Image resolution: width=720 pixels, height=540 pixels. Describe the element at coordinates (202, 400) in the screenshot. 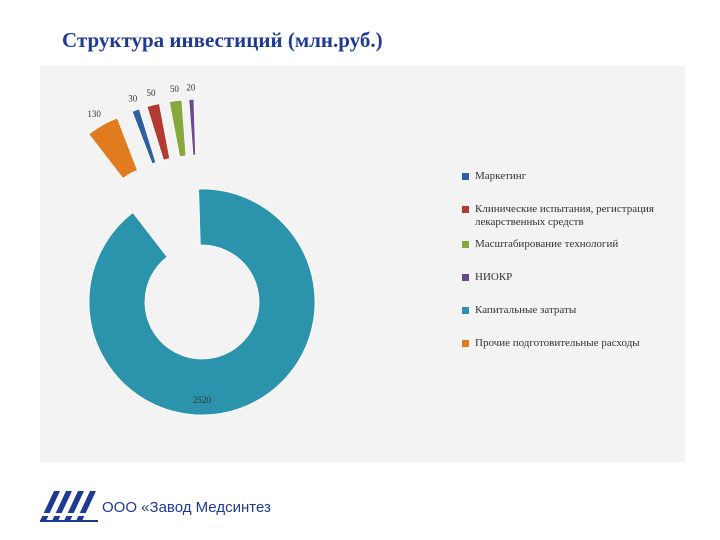

I see `data-label: 2520` at that location.